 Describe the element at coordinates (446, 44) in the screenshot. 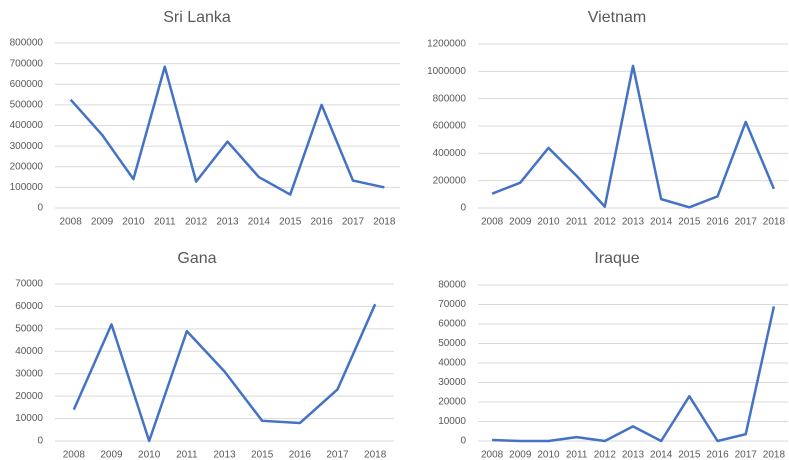

I see `y-tick-label: 1200000` at that location.